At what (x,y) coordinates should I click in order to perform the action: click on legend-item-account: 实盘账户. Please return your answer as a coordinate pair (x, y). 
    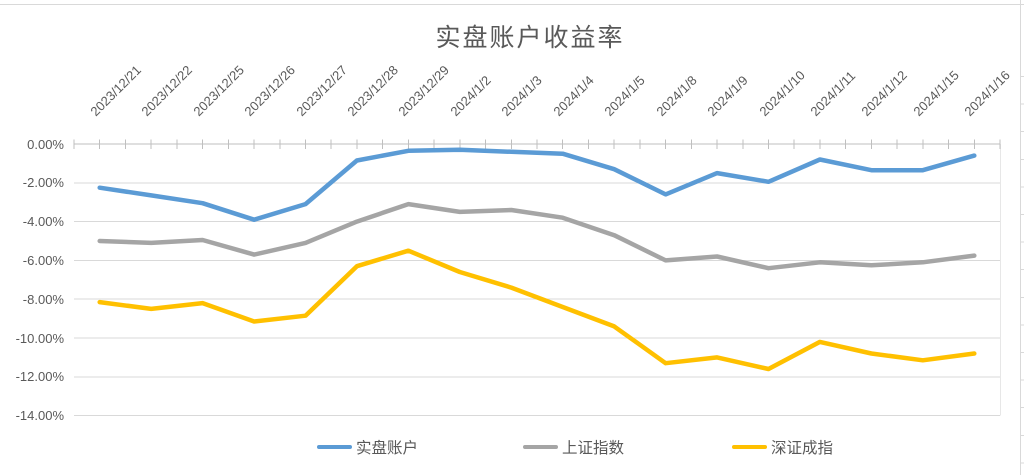
    Looking at the image, I should click on (367, 447).